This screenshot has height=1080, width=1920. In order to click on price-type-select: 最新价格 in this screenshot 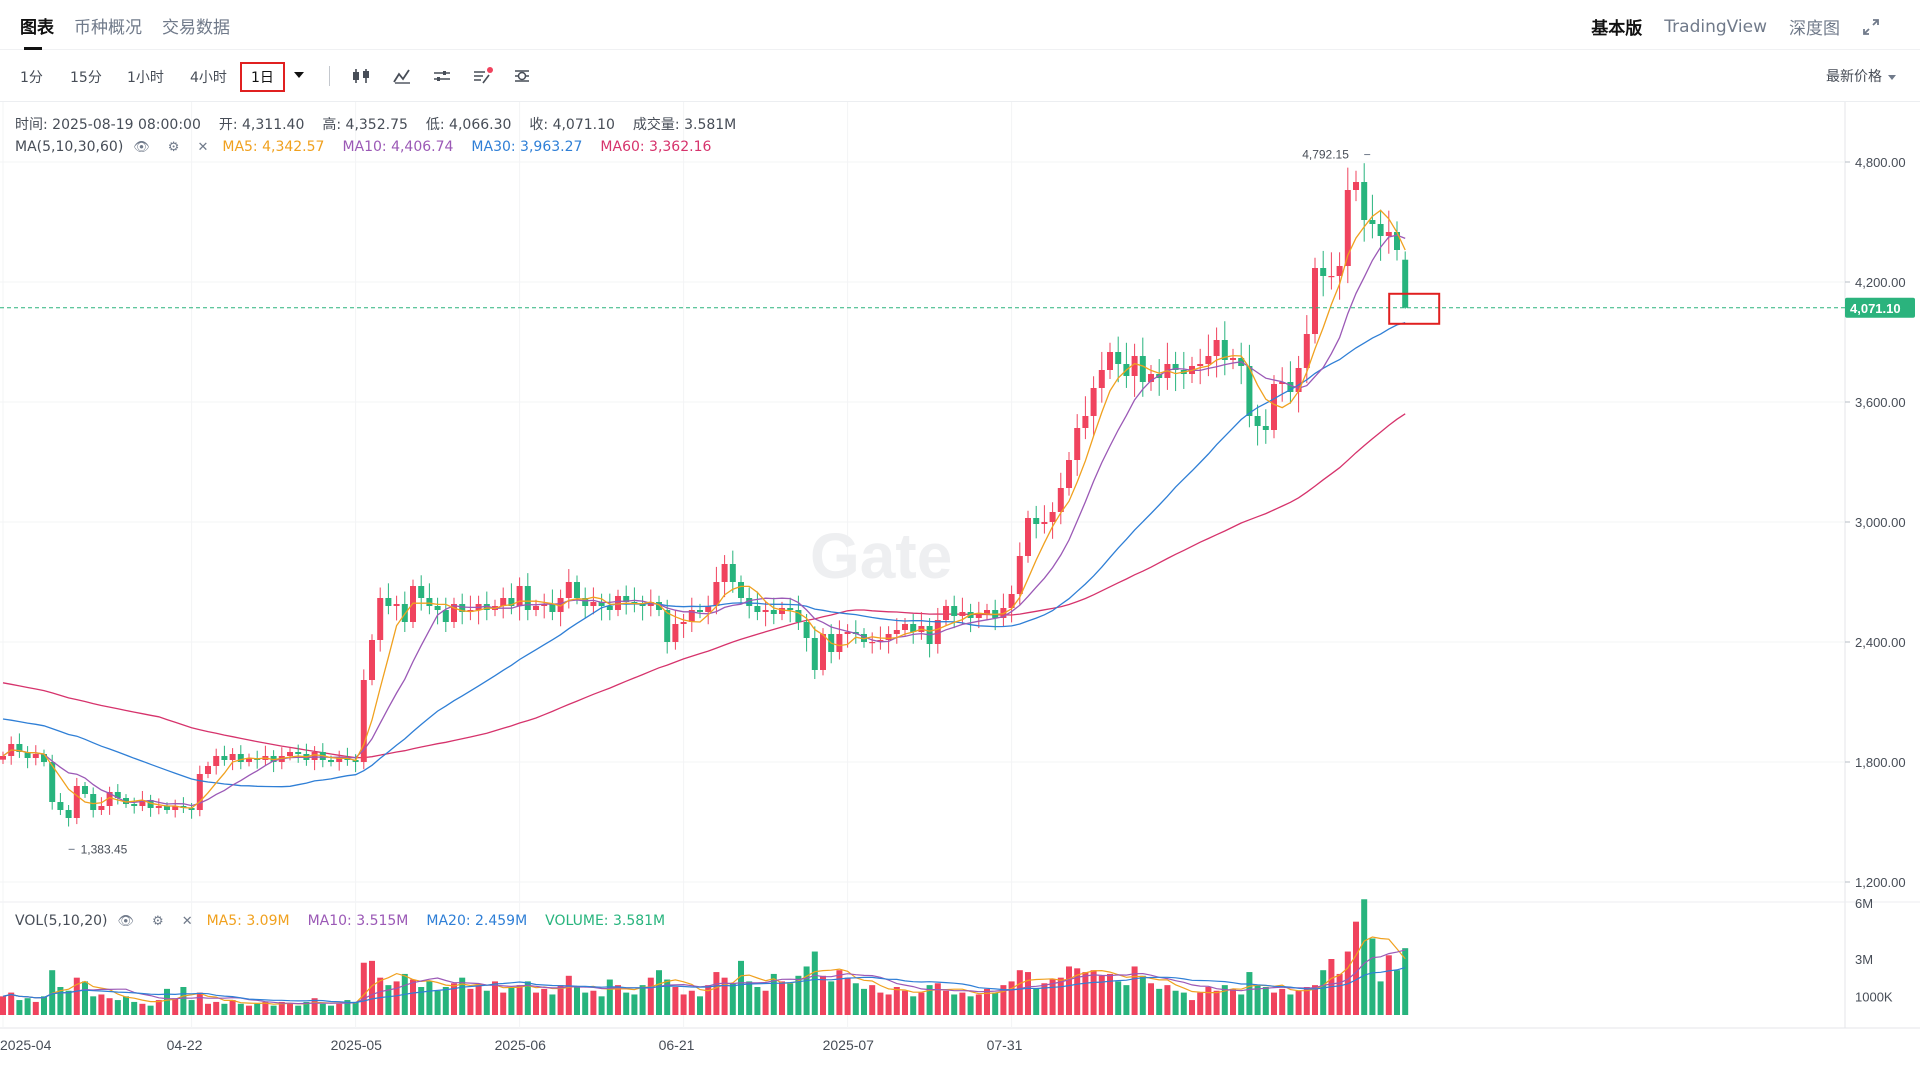, I will do `click(1861, 76)`.